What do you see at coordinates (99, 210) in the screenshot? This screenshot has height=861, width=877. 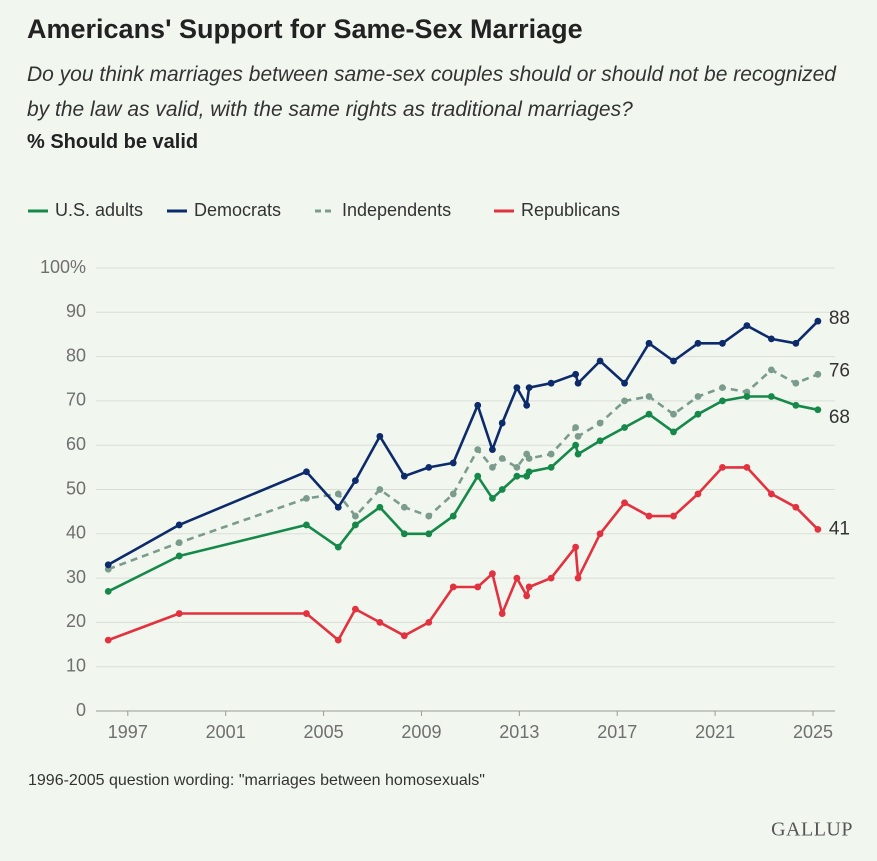 I see `legend-label: U.S. adults` at bounding box center [99, 210].